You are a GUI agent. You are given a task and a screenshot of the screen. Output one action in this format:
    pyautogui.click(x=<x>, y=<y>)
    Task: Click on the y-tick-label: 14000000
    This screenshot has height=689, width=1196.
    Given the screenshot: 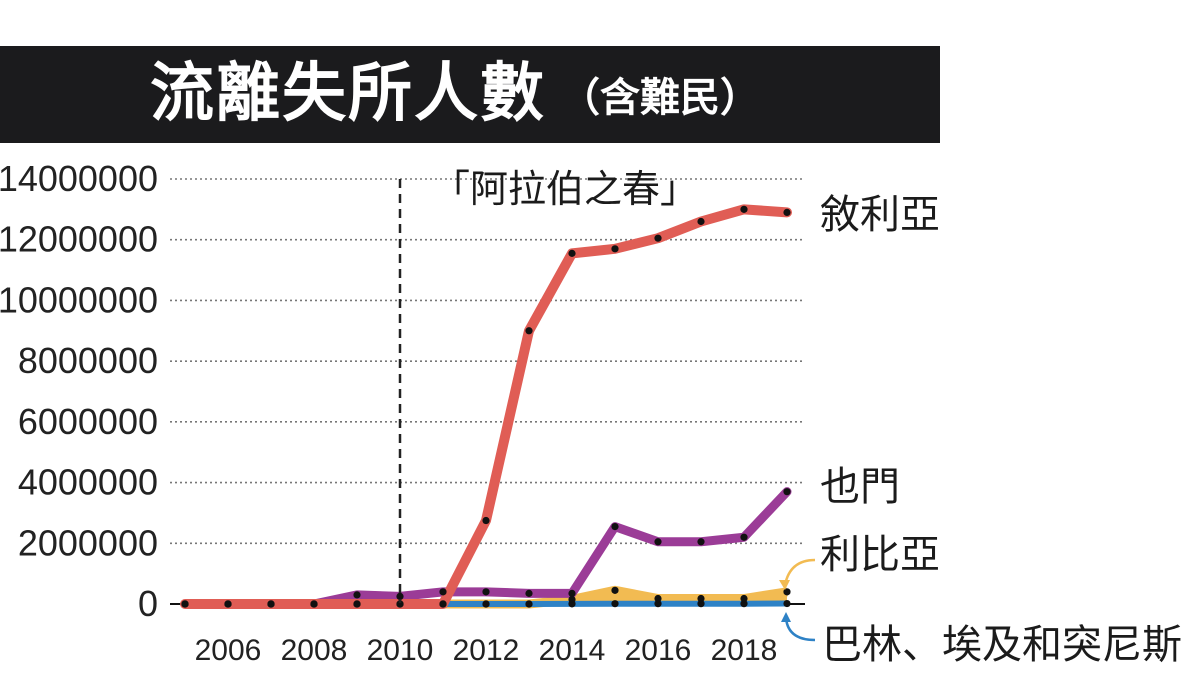 What is the action you would take?
    pyautogui.click(x=79, y=178)
    